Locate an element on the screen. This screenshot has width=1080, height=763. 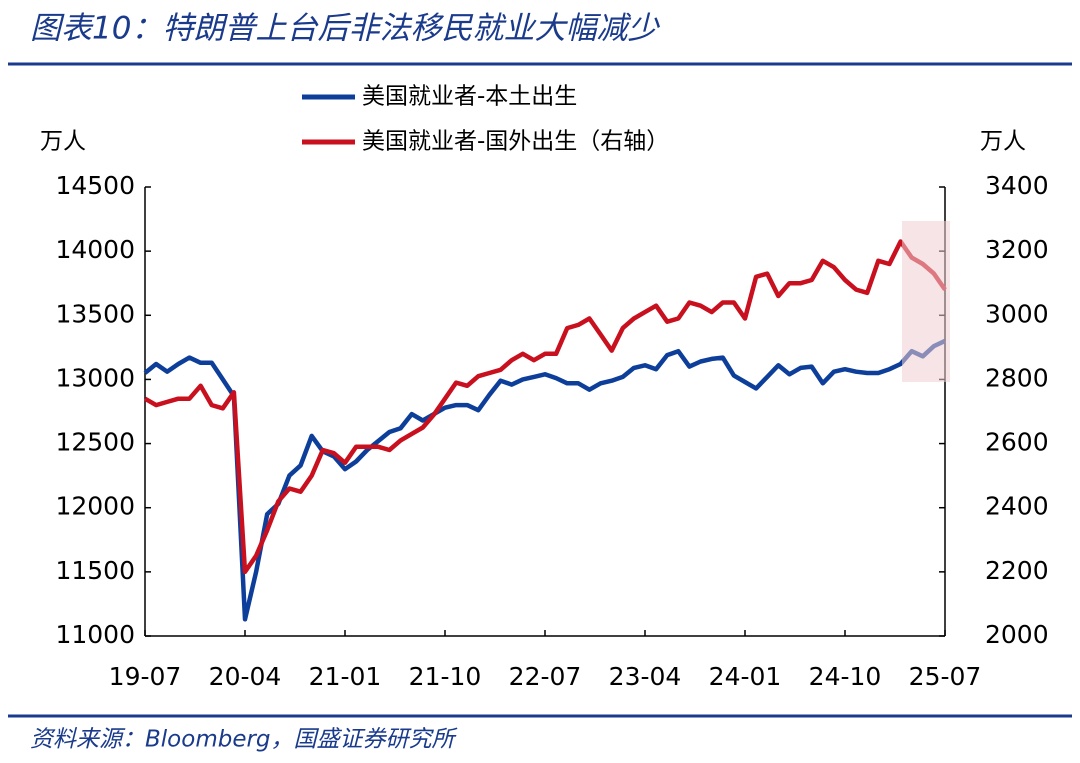
x-tick-label: 22-07 is located at coordinates (545, 676).